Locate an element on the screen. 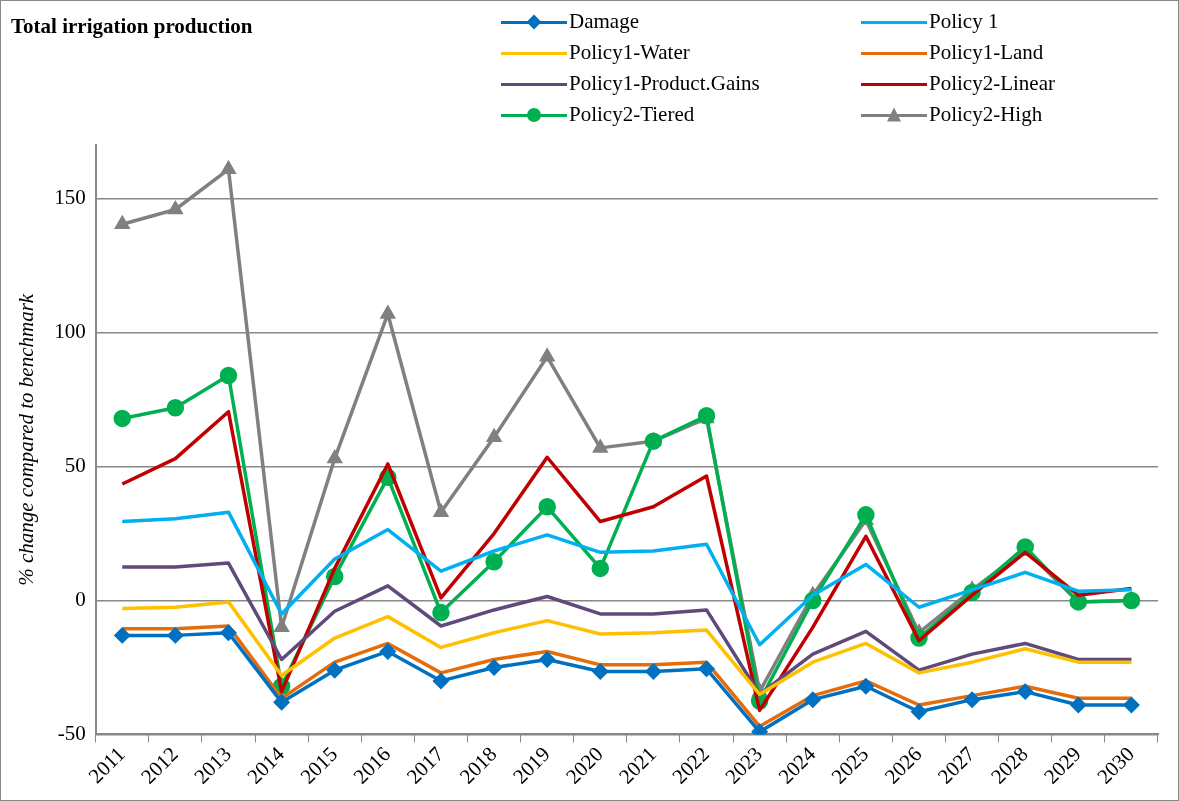  y-axis-title: % change compared to benchmark is located at coordinates (26, 439).